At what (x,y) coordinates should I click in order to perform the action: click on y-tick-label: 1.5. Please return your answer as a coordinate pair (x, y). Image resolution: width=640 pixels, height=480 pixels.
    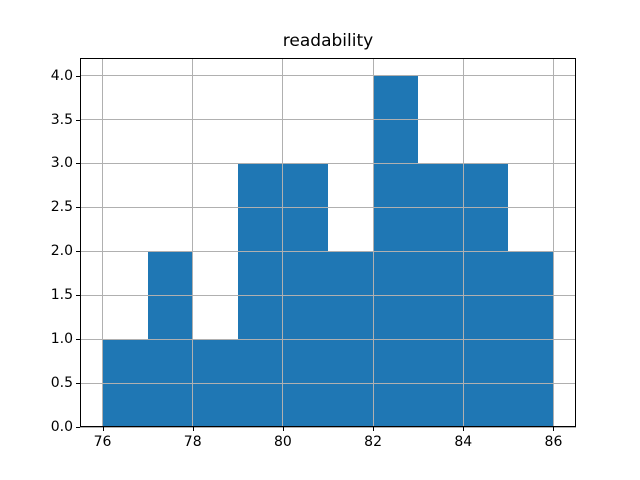
    Looking at the image, I should click on (61, 295).